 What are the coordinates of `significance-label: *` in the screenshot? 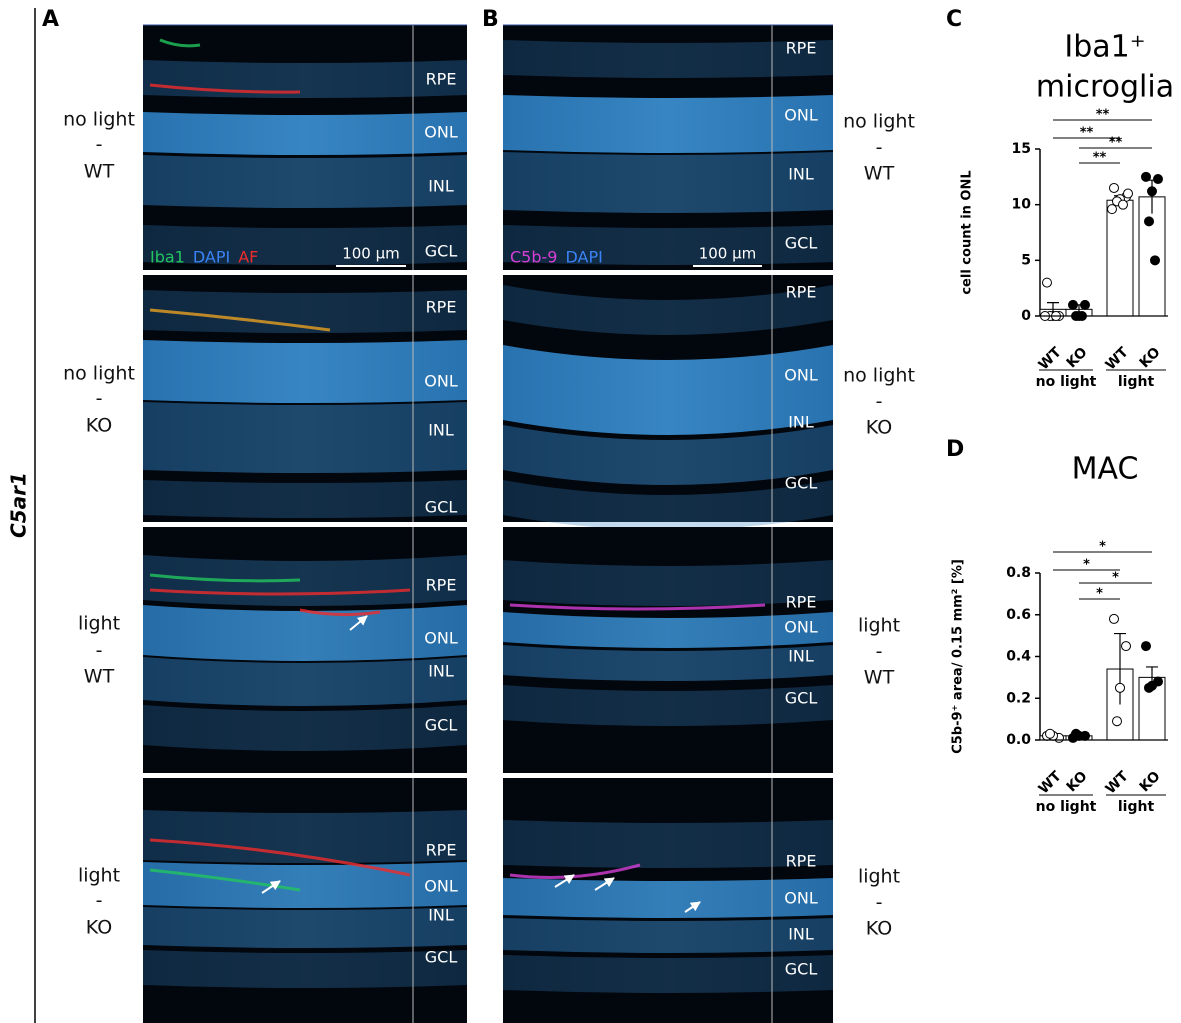 It's located at (1099, 594).